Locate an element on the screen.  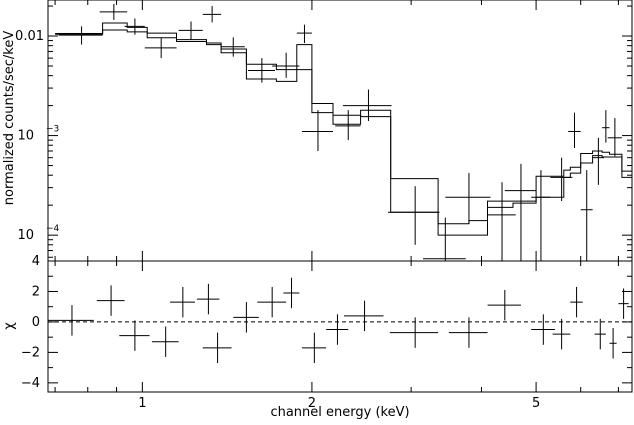
y-tick-label: 0.01 is located at coordinates (29, 36).